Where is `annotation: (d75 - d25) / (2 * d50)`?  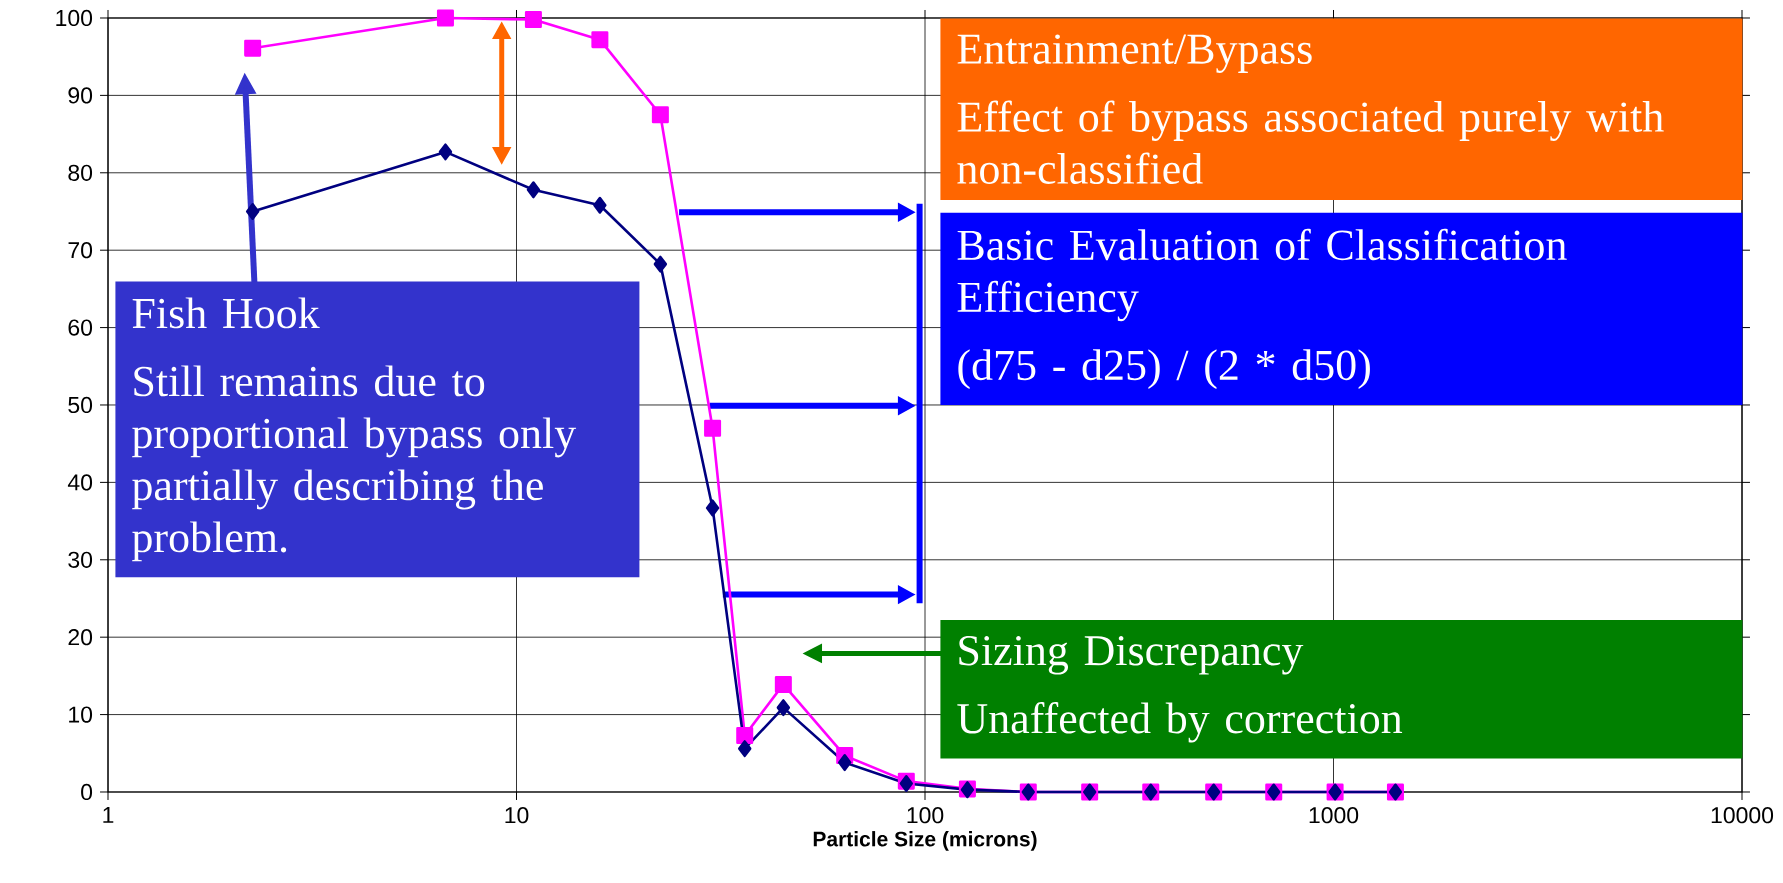 annotation: (d75 - d25) / (2 * d50) is located at coordinates (1164, 369).